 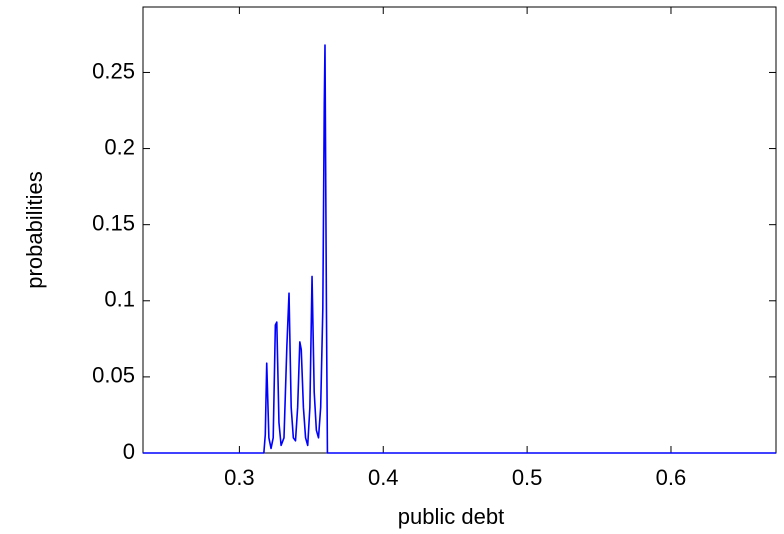 What do you see at coordinates (34, 229) in the screenshot?
I see `y-axis-label: probabilities` at bounding box center [34, 229].